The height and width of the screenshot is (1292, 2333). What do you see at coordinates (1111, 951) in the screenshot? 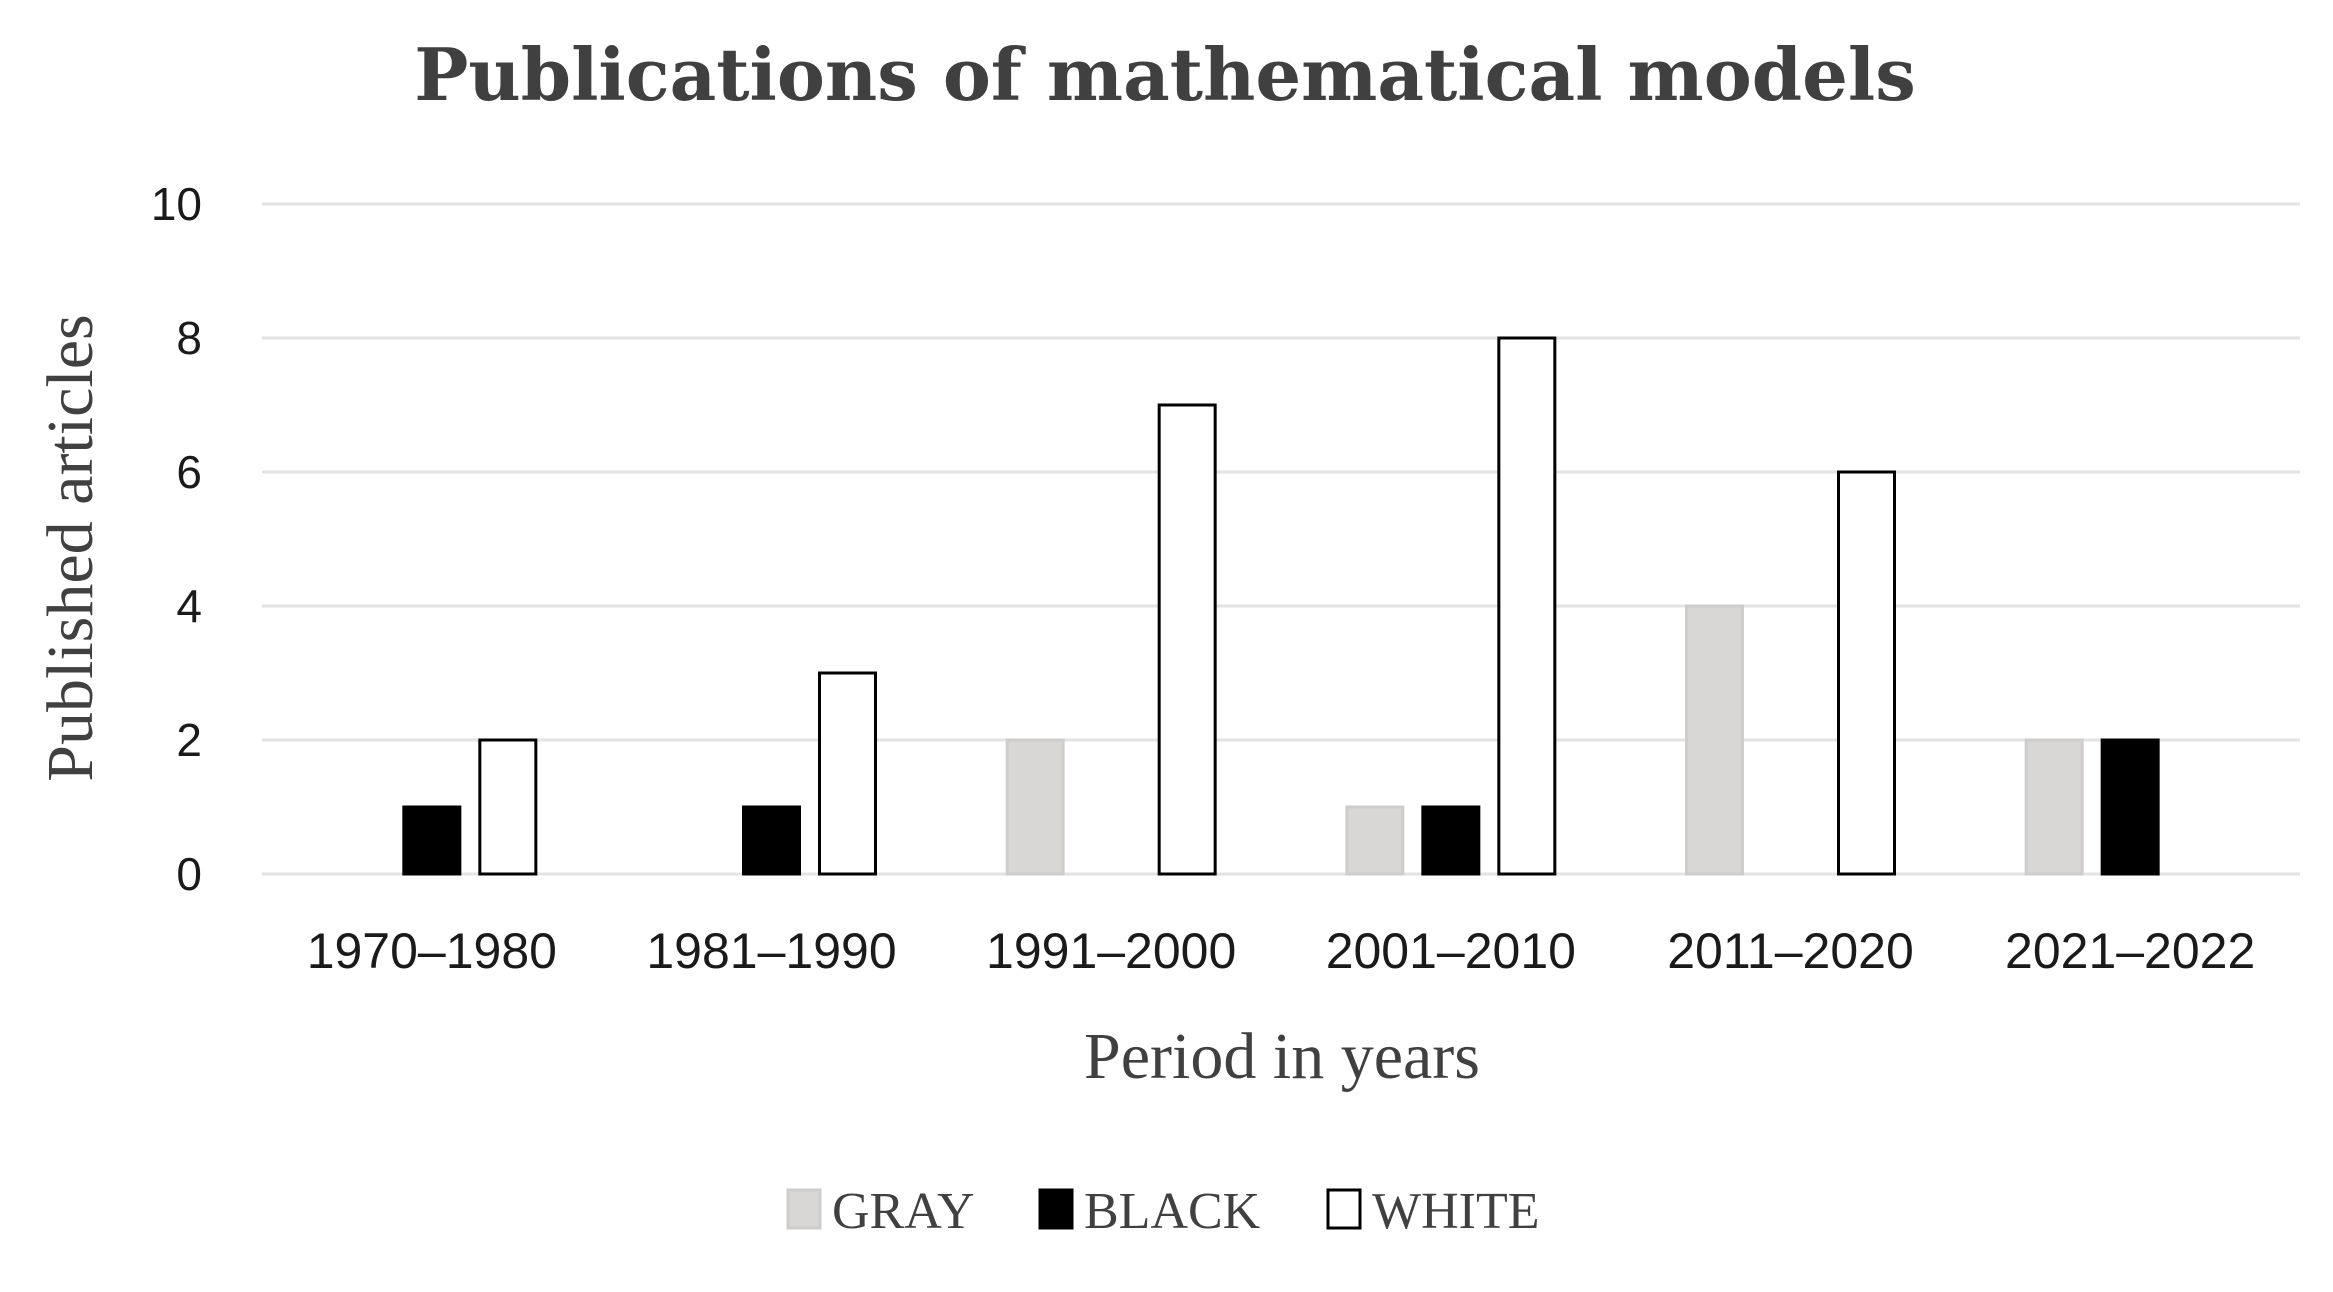
I see `x-tick-label: 1991–2000` at bounding box center [1111, 951].